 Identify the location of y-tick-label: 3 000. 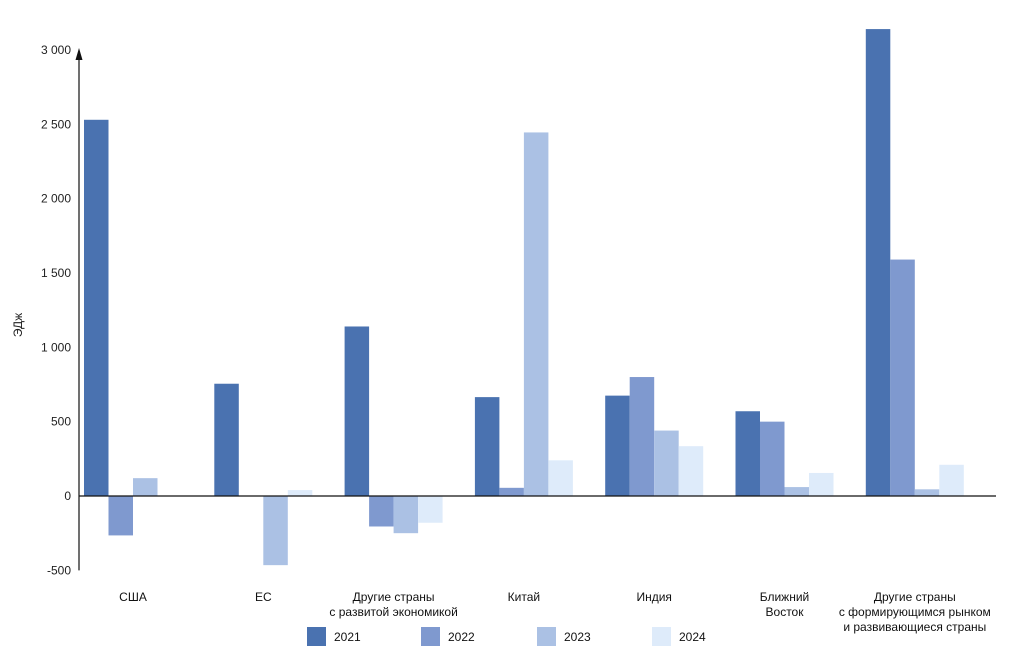
(56, 50).